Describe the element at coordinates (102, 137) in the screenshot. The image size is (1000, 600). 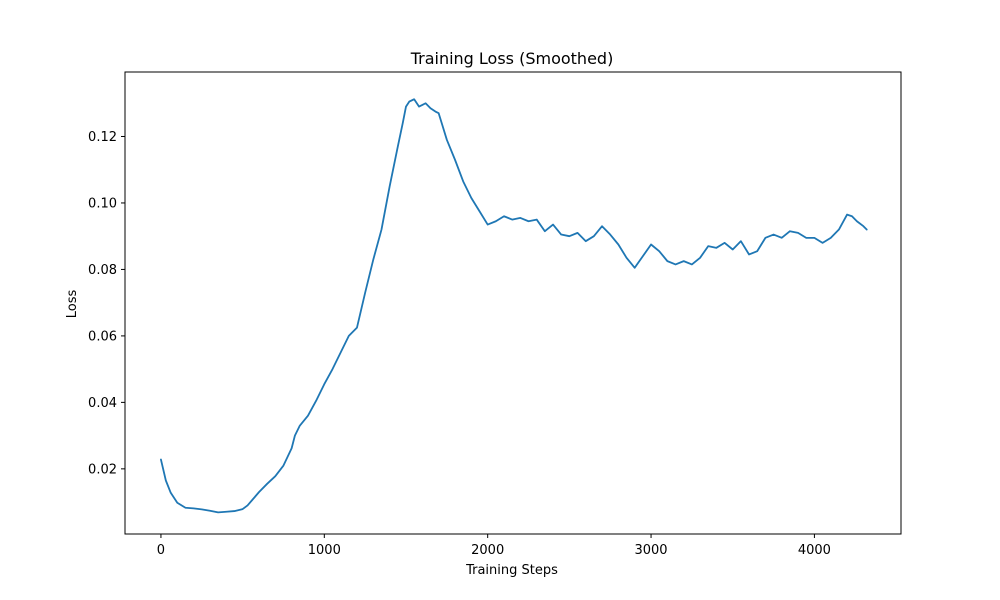
I see `y-tick-label: 0.12` at that location.